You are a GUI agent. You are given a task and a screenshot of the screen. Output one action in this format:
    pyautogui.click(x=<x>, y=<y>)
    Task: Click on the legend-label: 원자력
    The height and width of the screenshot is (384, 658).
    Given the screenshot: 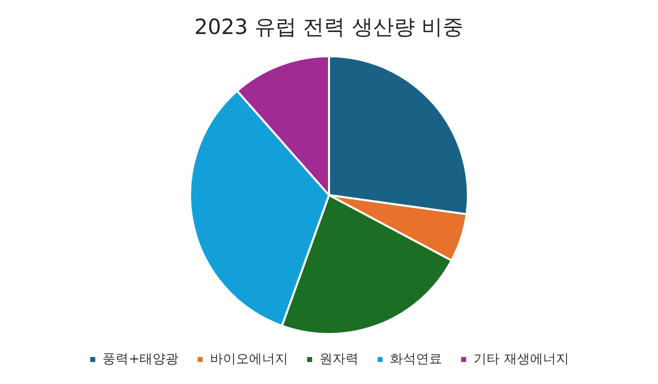 What is the action you would take?
    pyautogui.click(x=339, y=359)
    